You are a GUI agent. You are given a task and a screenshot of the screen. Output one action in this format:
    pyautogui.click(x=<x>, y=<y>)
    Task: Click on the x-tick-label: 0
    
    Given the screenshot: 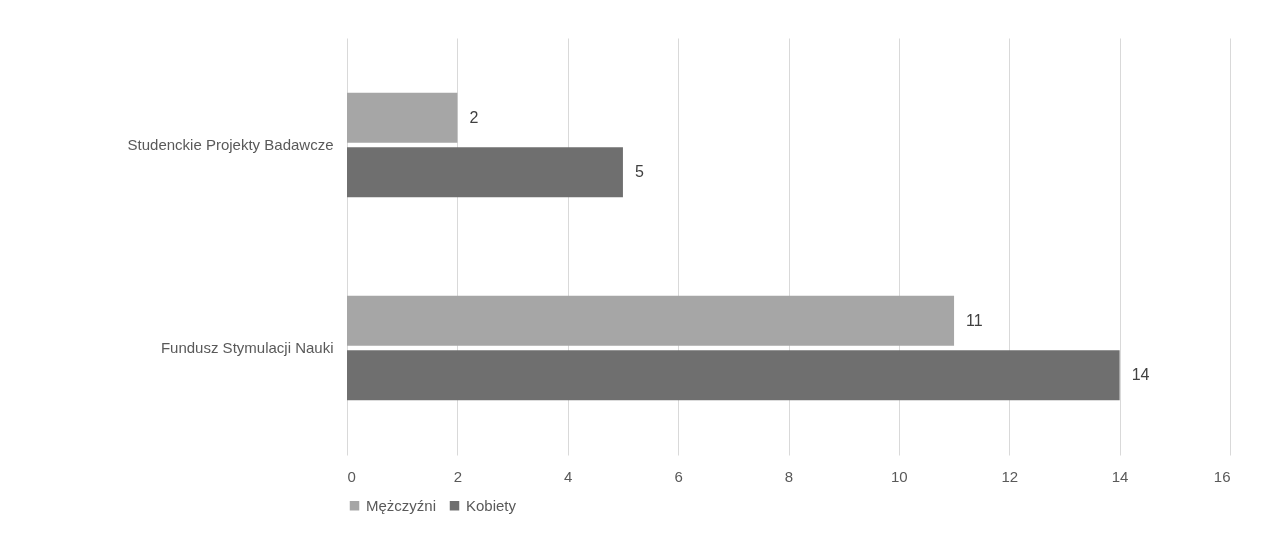 What is the action you would take?
    pyautogui.click(x=351, y=476)
    